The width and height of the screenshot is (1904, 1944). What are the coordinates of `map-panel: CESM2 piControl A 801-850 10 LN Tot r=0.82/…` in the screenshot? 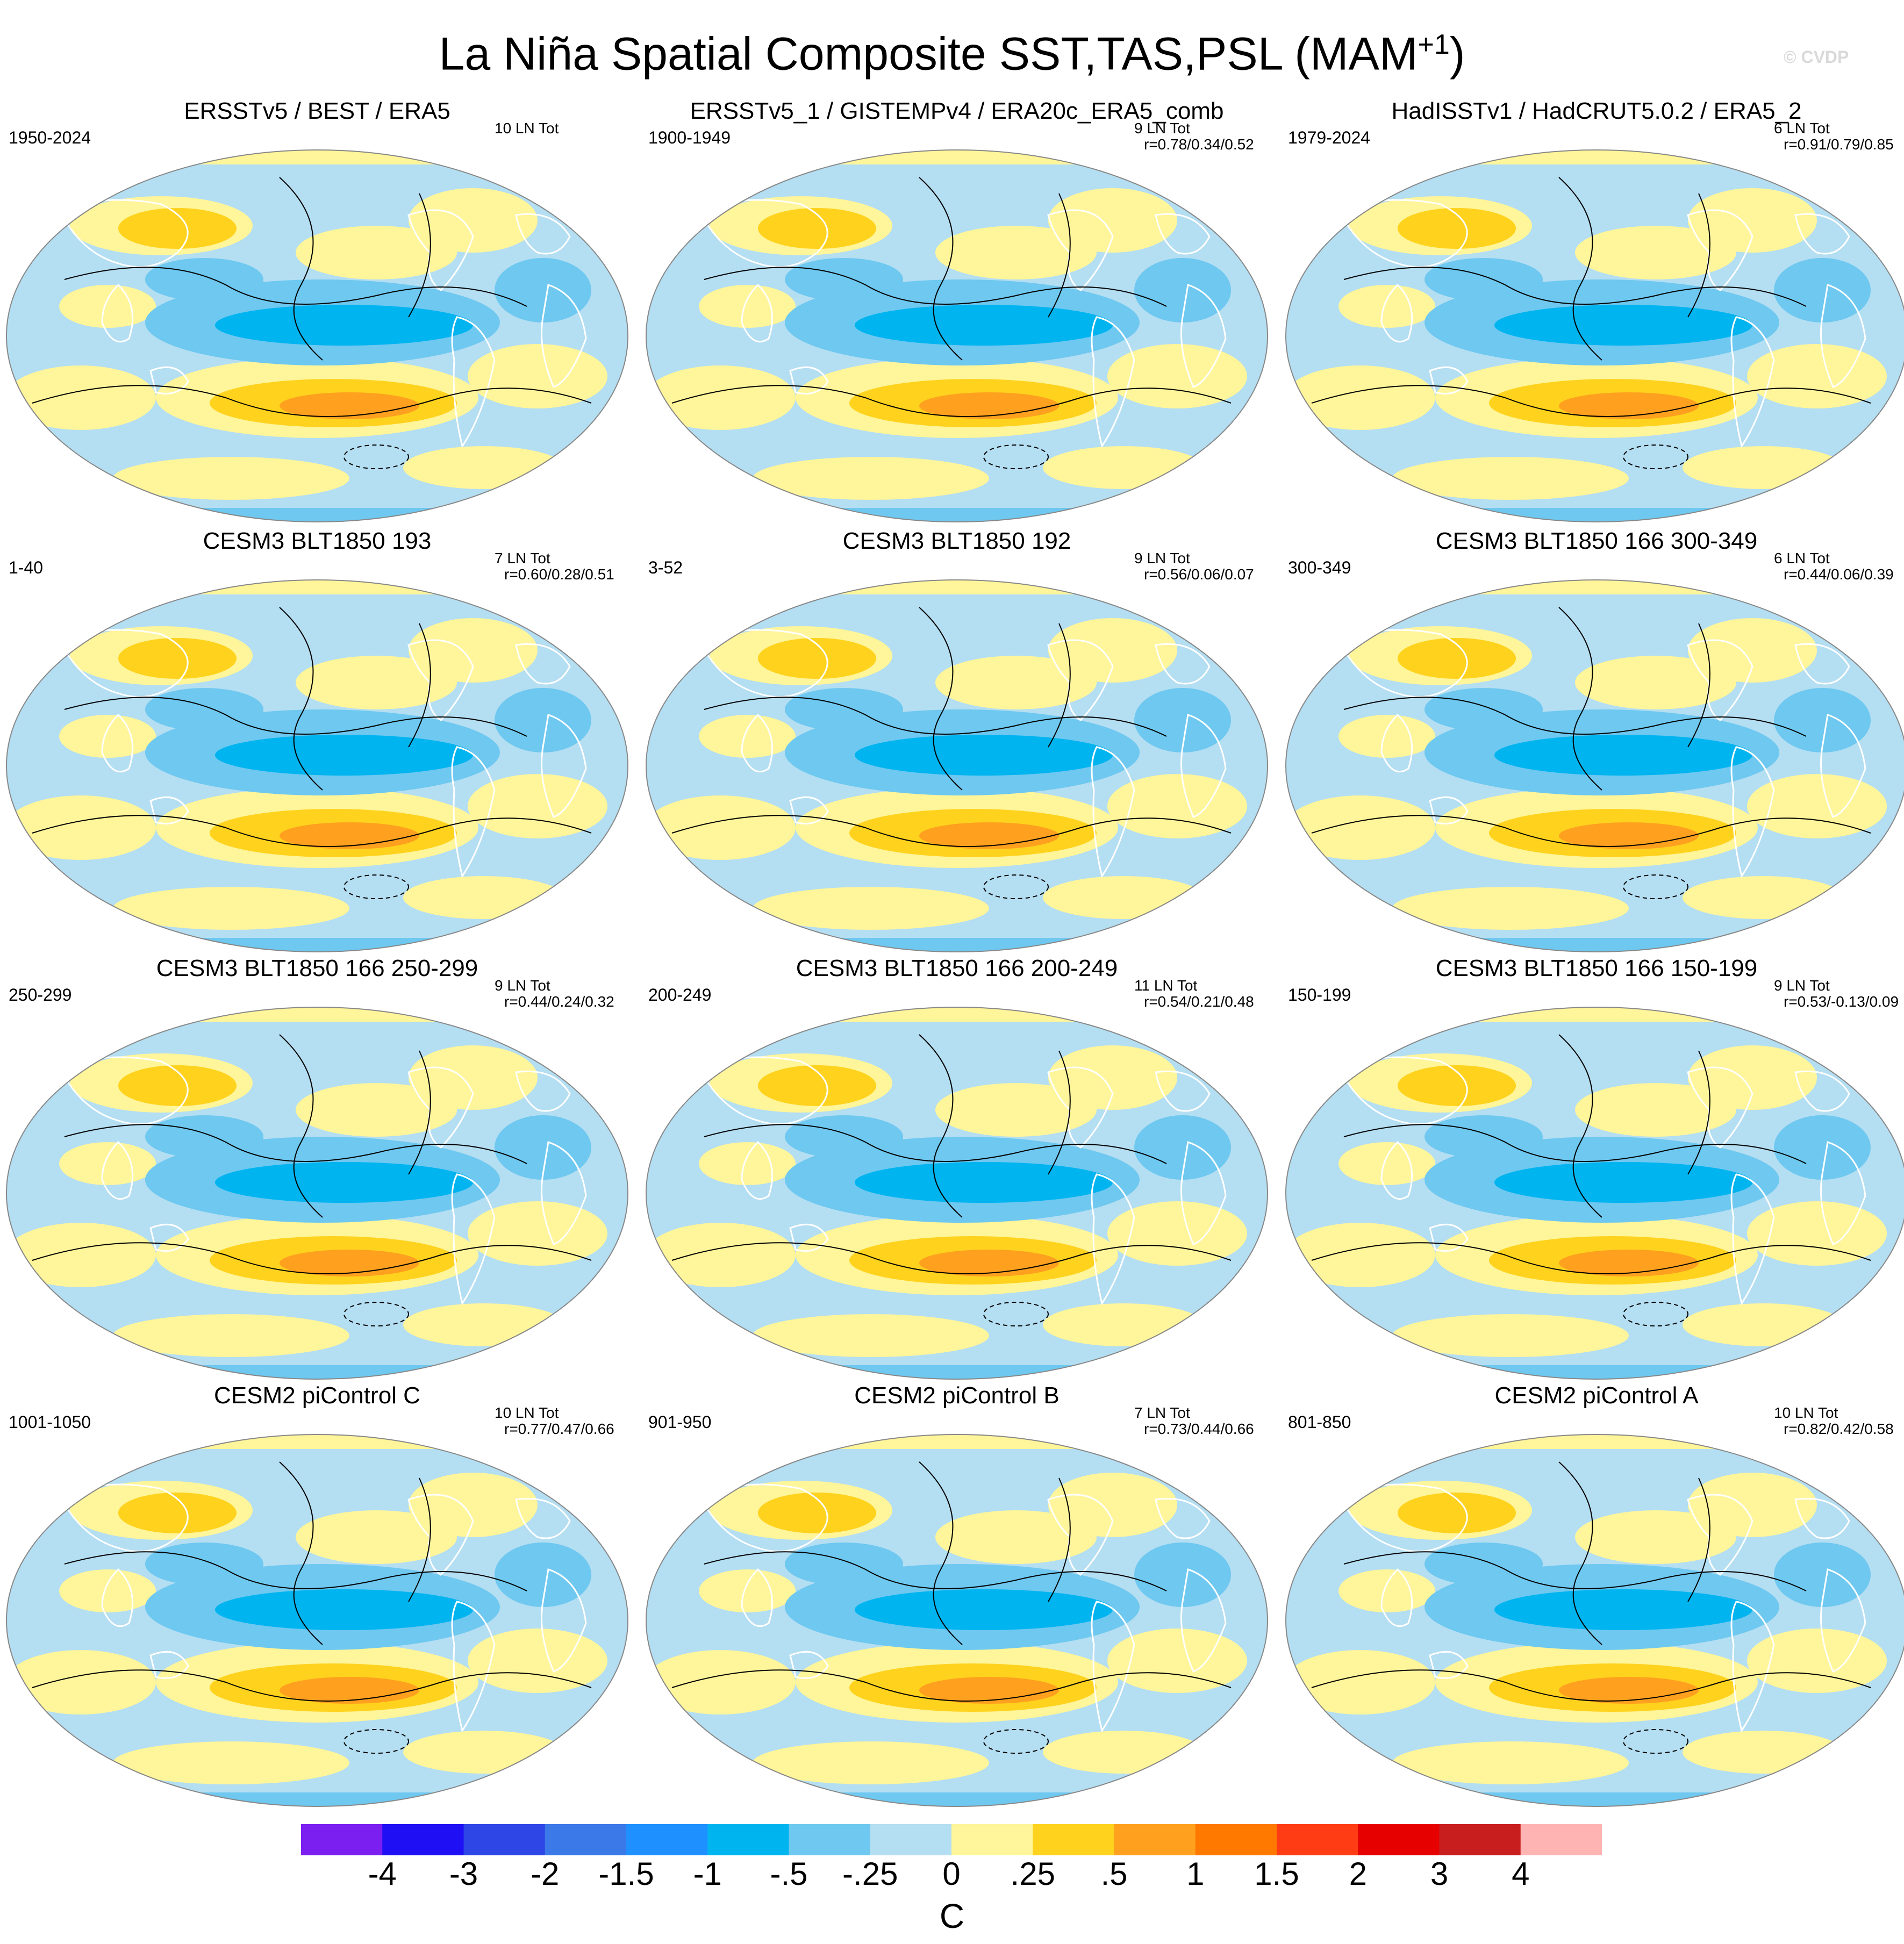 It's located at (1591, 1594).